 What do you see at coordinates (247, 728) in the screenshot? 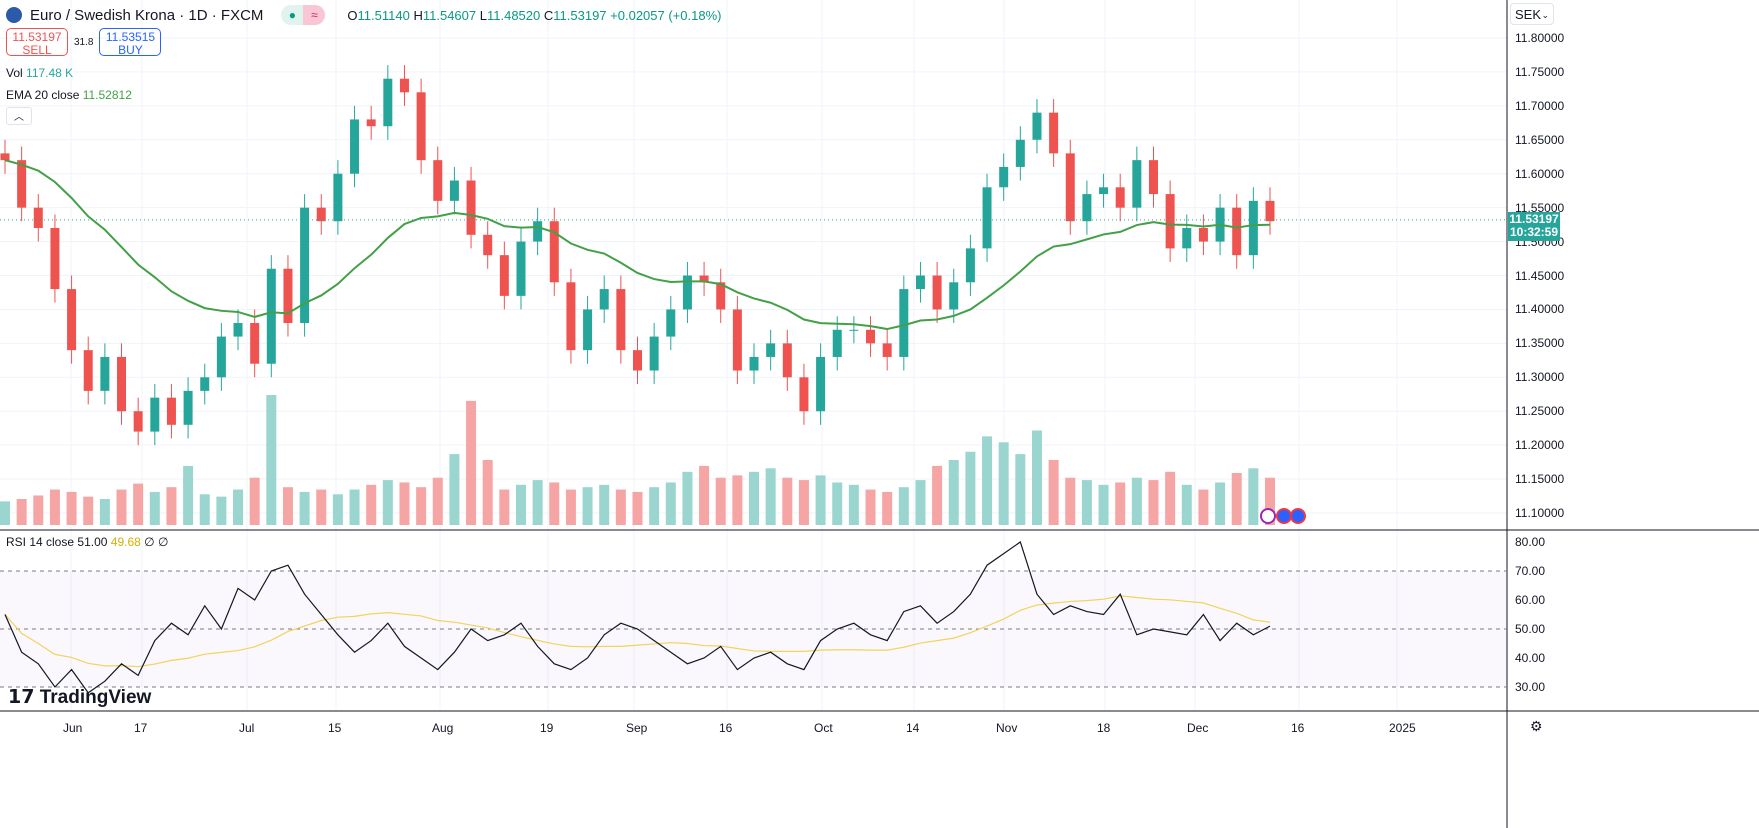
I see `time-axis-label: Jul` at bounding box center [247, 728].